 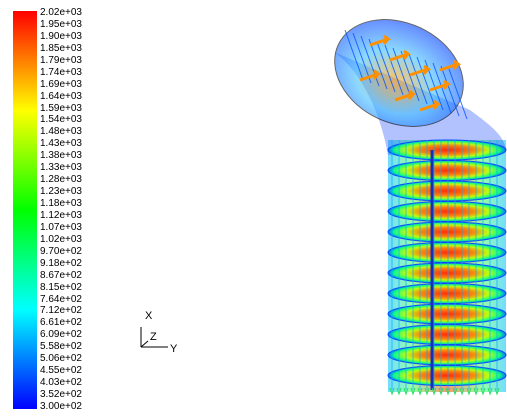 I want to click on colormap-tick-label: 9.70e+02, so click(x=61, y=251).